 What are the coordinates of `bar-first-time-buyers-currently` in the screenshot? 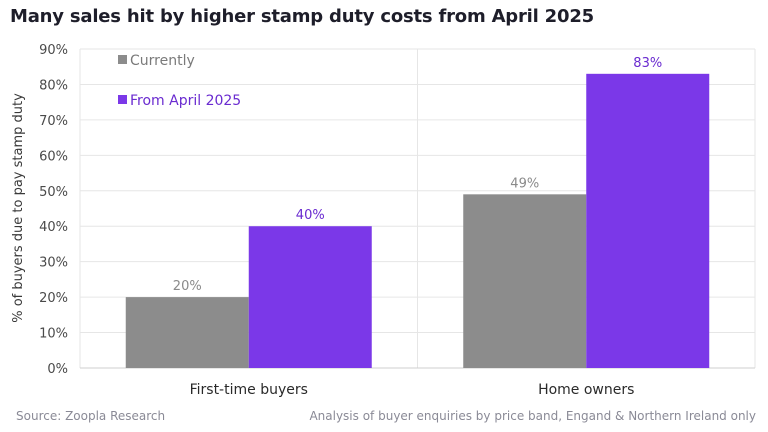 It's located at (187, 332).